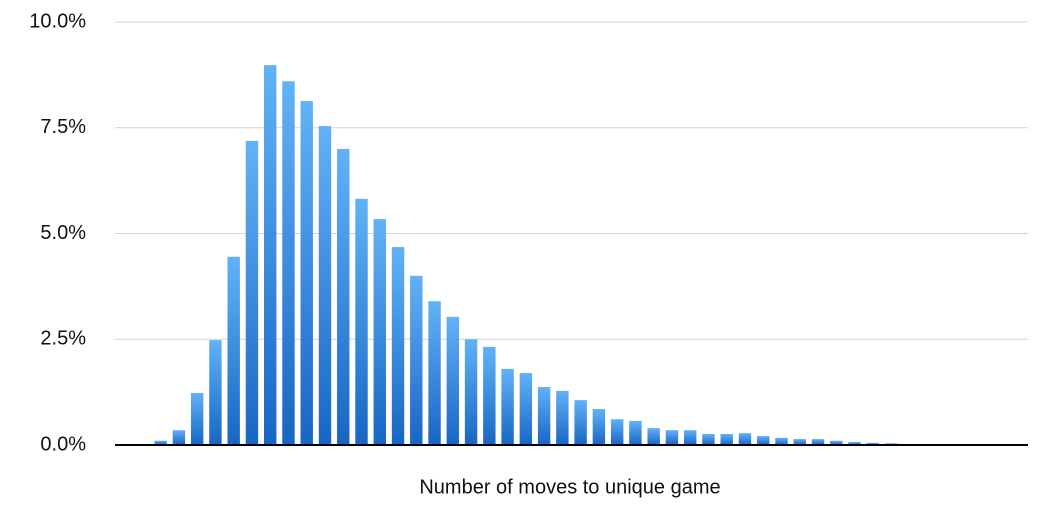 The width and height of the screenshot is (1064, 518). Describe the element at coordinates (63, 127) in the screenshot. I see `y-tick-label: 7.5%` at that location.